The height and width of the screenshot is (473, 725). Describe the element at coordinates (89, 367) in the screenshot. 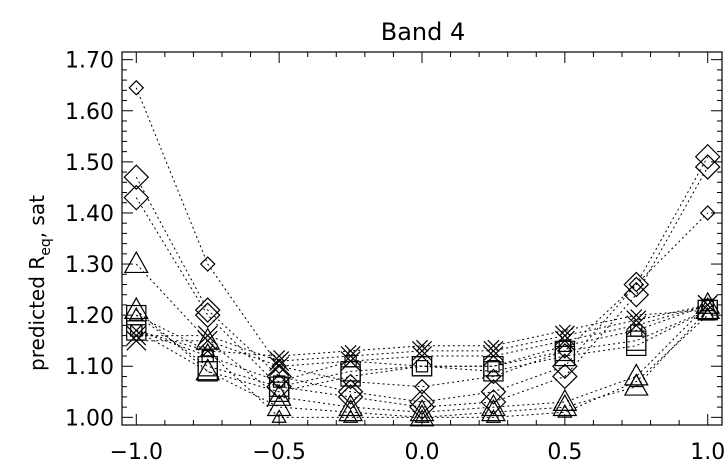

I see `y-tick-label: 1.10` at that location.